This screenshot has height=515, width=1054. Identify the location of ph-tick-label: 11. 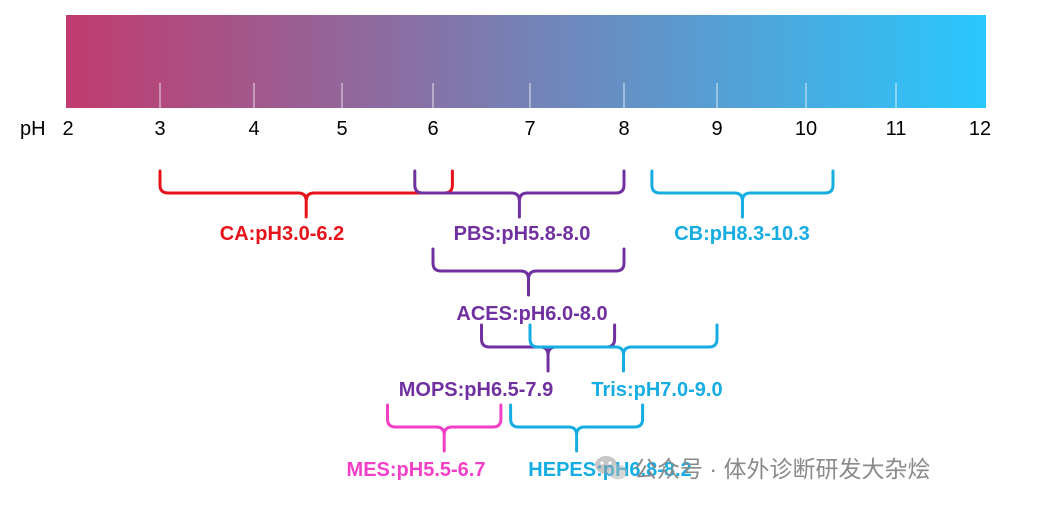
(896, 129).